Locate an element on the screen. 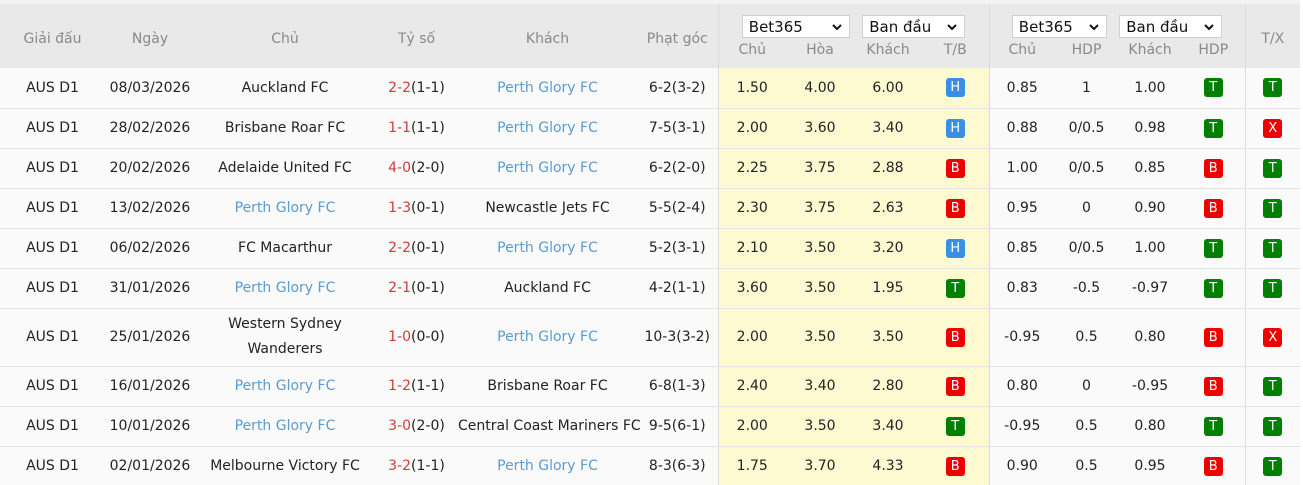 The height and width of the screenshot is (485, 1303). odds-away-cell: 2.88 is located at coordinates (888, 168).